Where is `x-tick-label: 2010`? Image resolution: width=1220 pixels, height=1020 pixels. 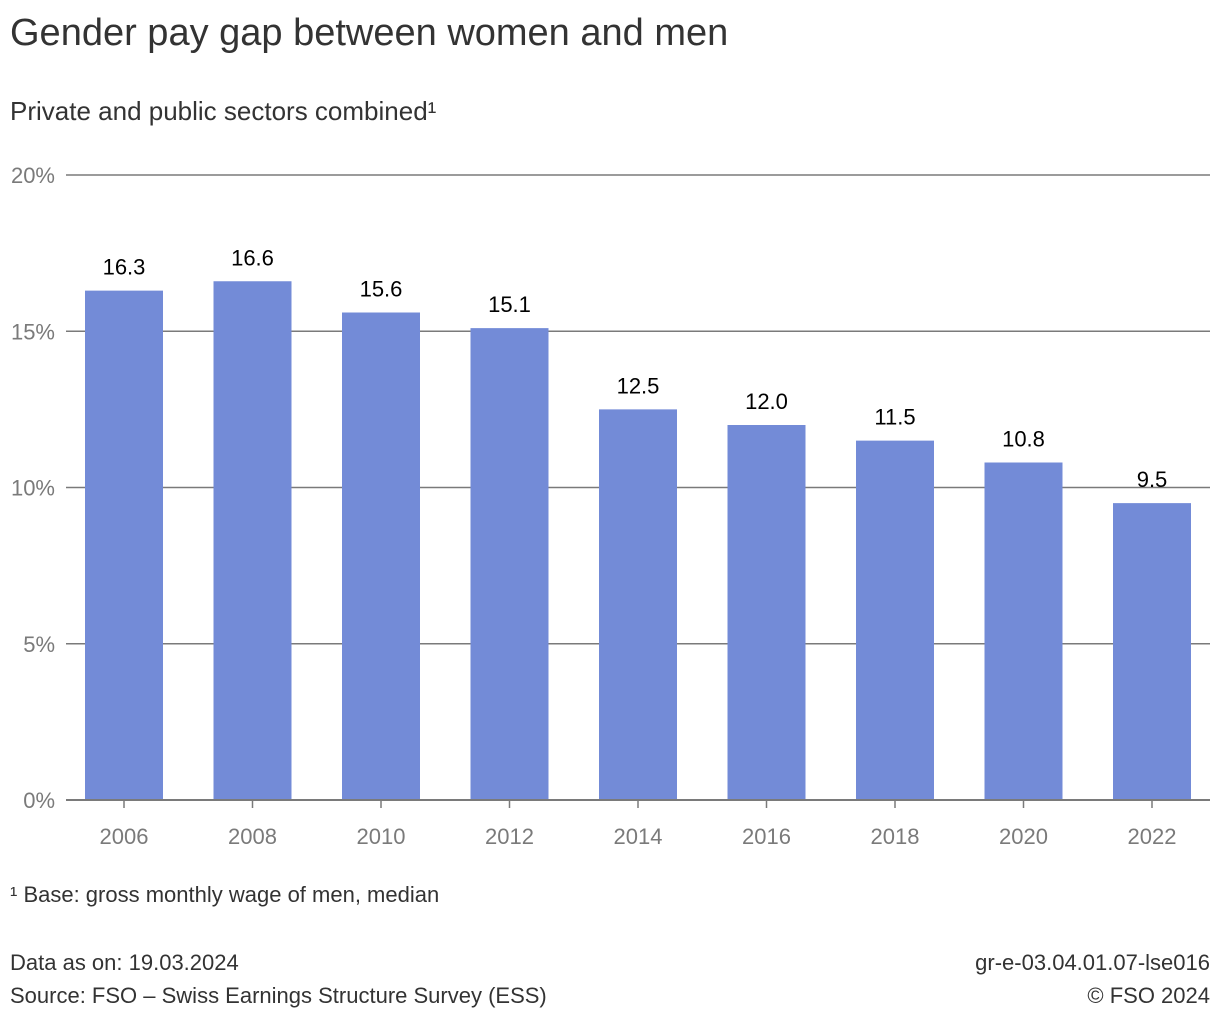 x-tick-label: 2010 is located at coordinates (381, 836).